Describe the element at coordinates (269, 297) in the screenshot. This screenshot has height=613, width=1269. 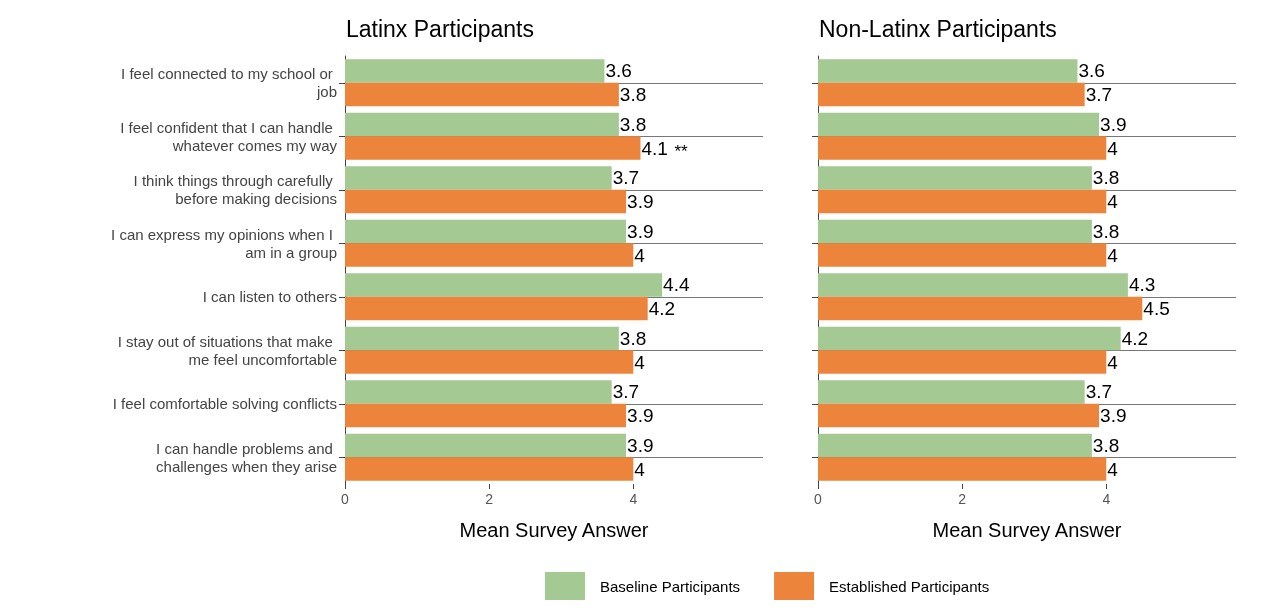
I see `y-tick-label: I can listen to others` at that location.